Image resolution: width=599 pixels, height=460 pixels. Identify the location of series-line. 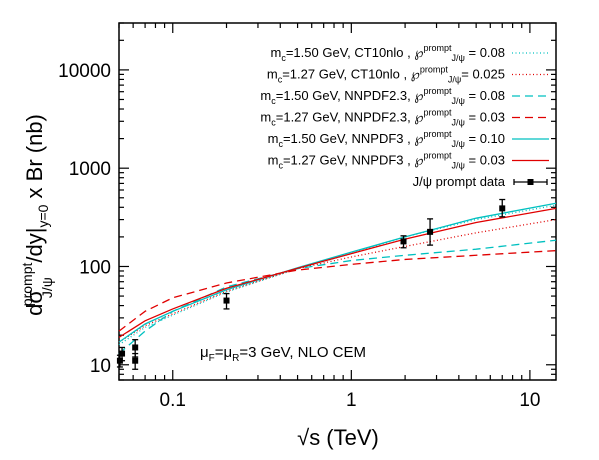
(337, 290).